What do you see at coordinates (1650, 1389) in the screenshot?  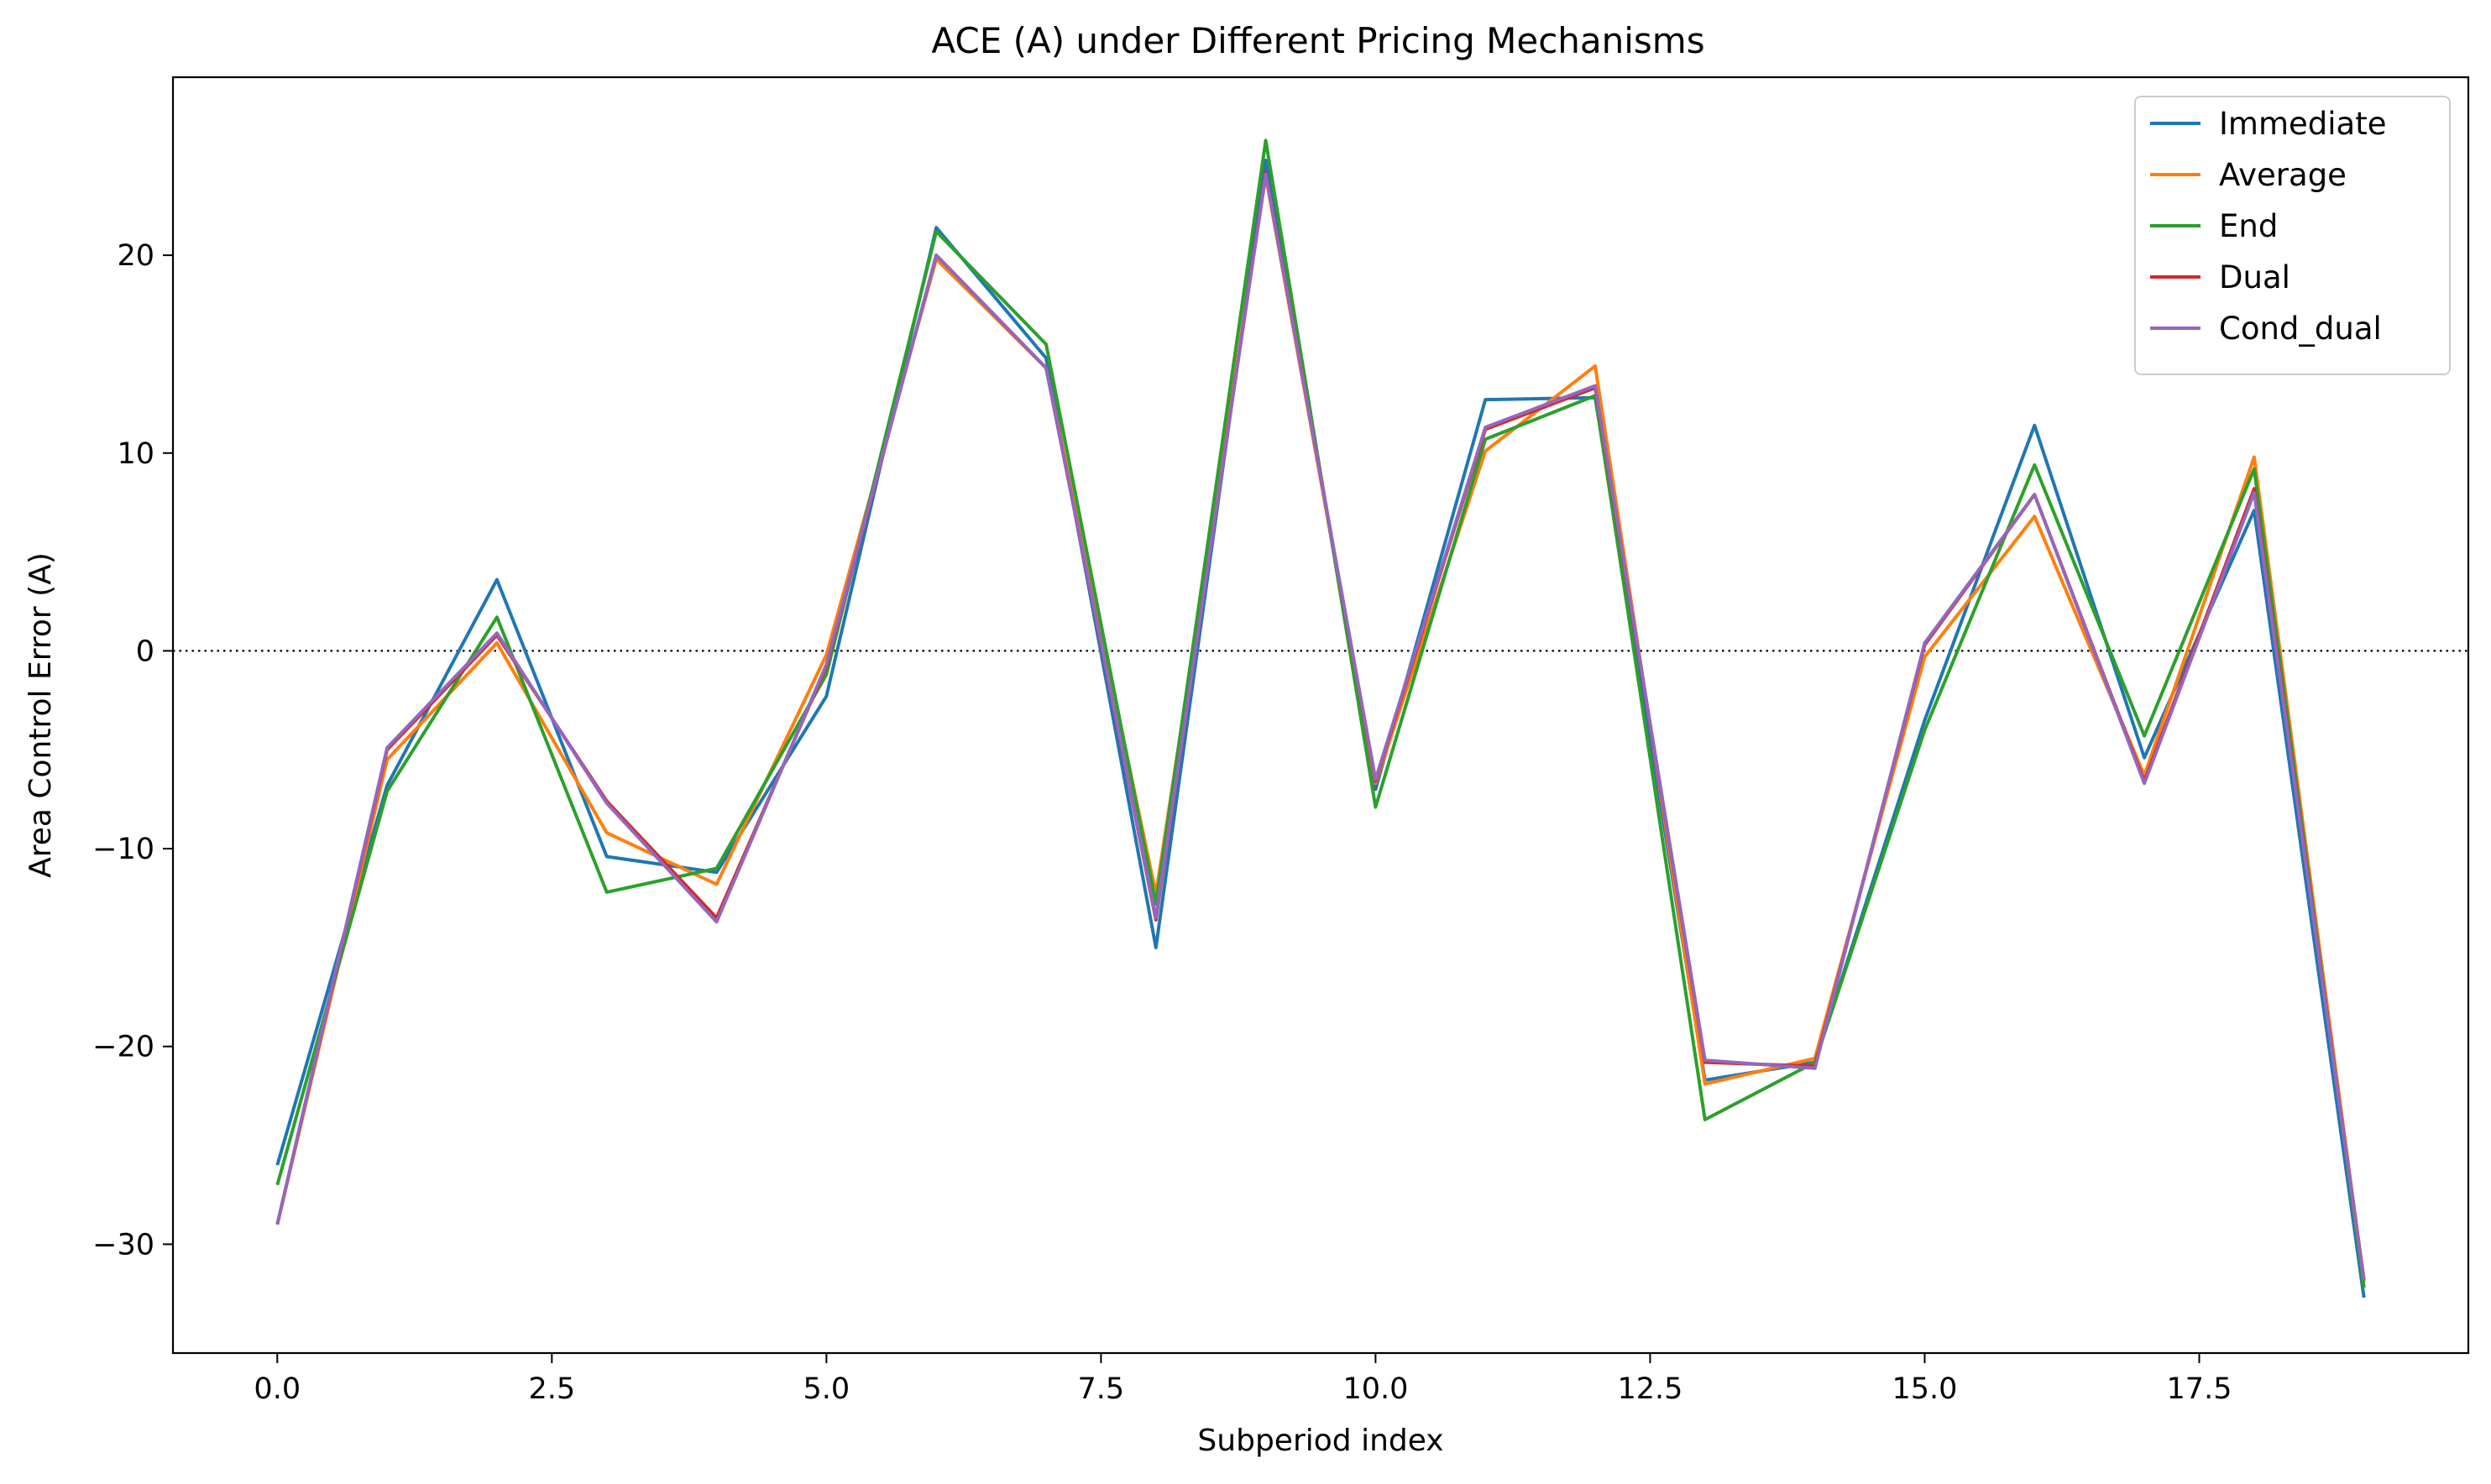 I see `x-tick-label: 12.5` at bounding box center [1650, 1389].